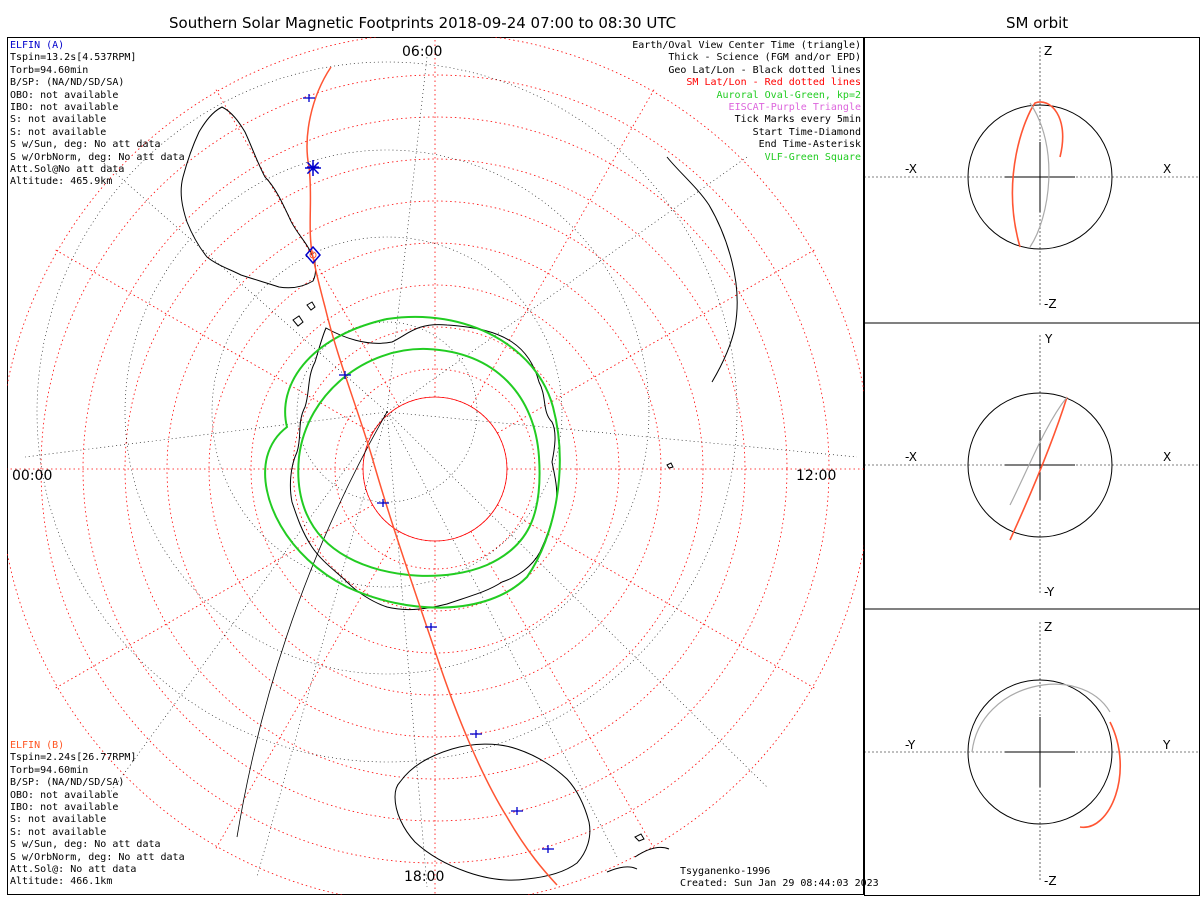 The width and height of the screenshot is (1200, 900). I want to click on orbit-xy-right: X, so click(1167, 457).